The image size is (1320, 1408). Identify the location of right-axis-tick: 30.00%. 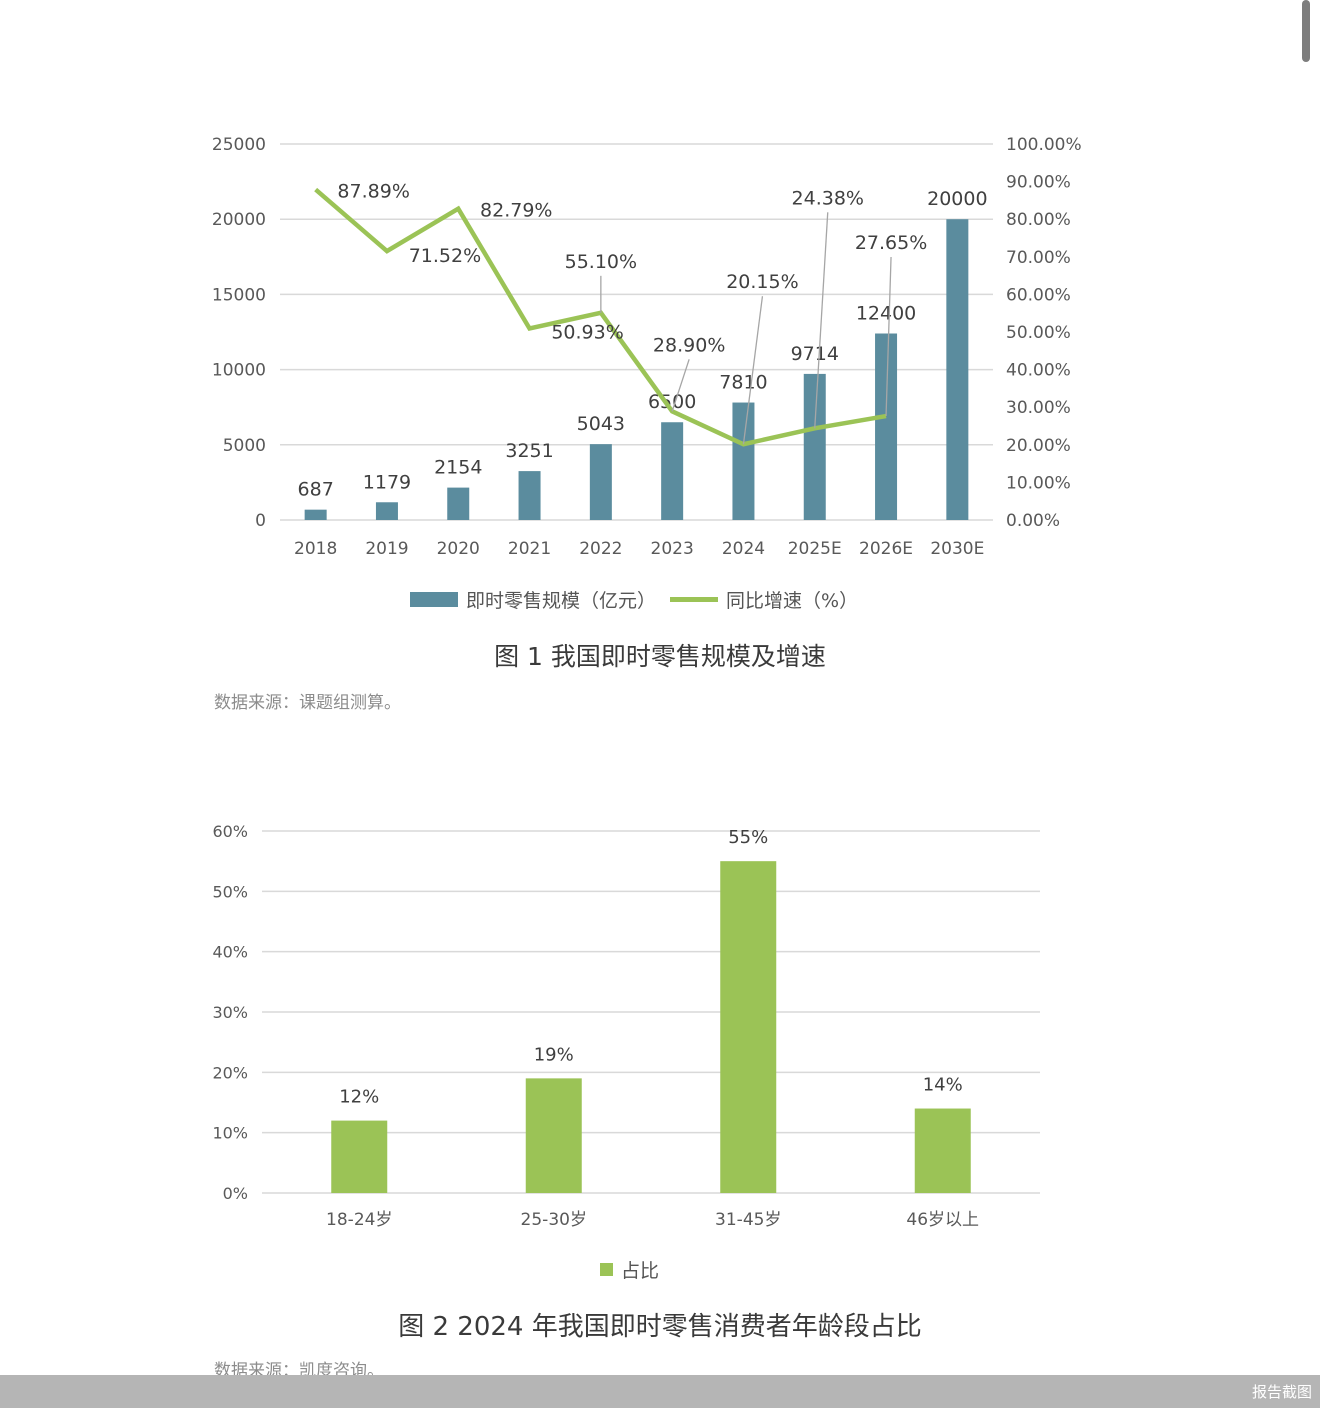
(1038, 408).